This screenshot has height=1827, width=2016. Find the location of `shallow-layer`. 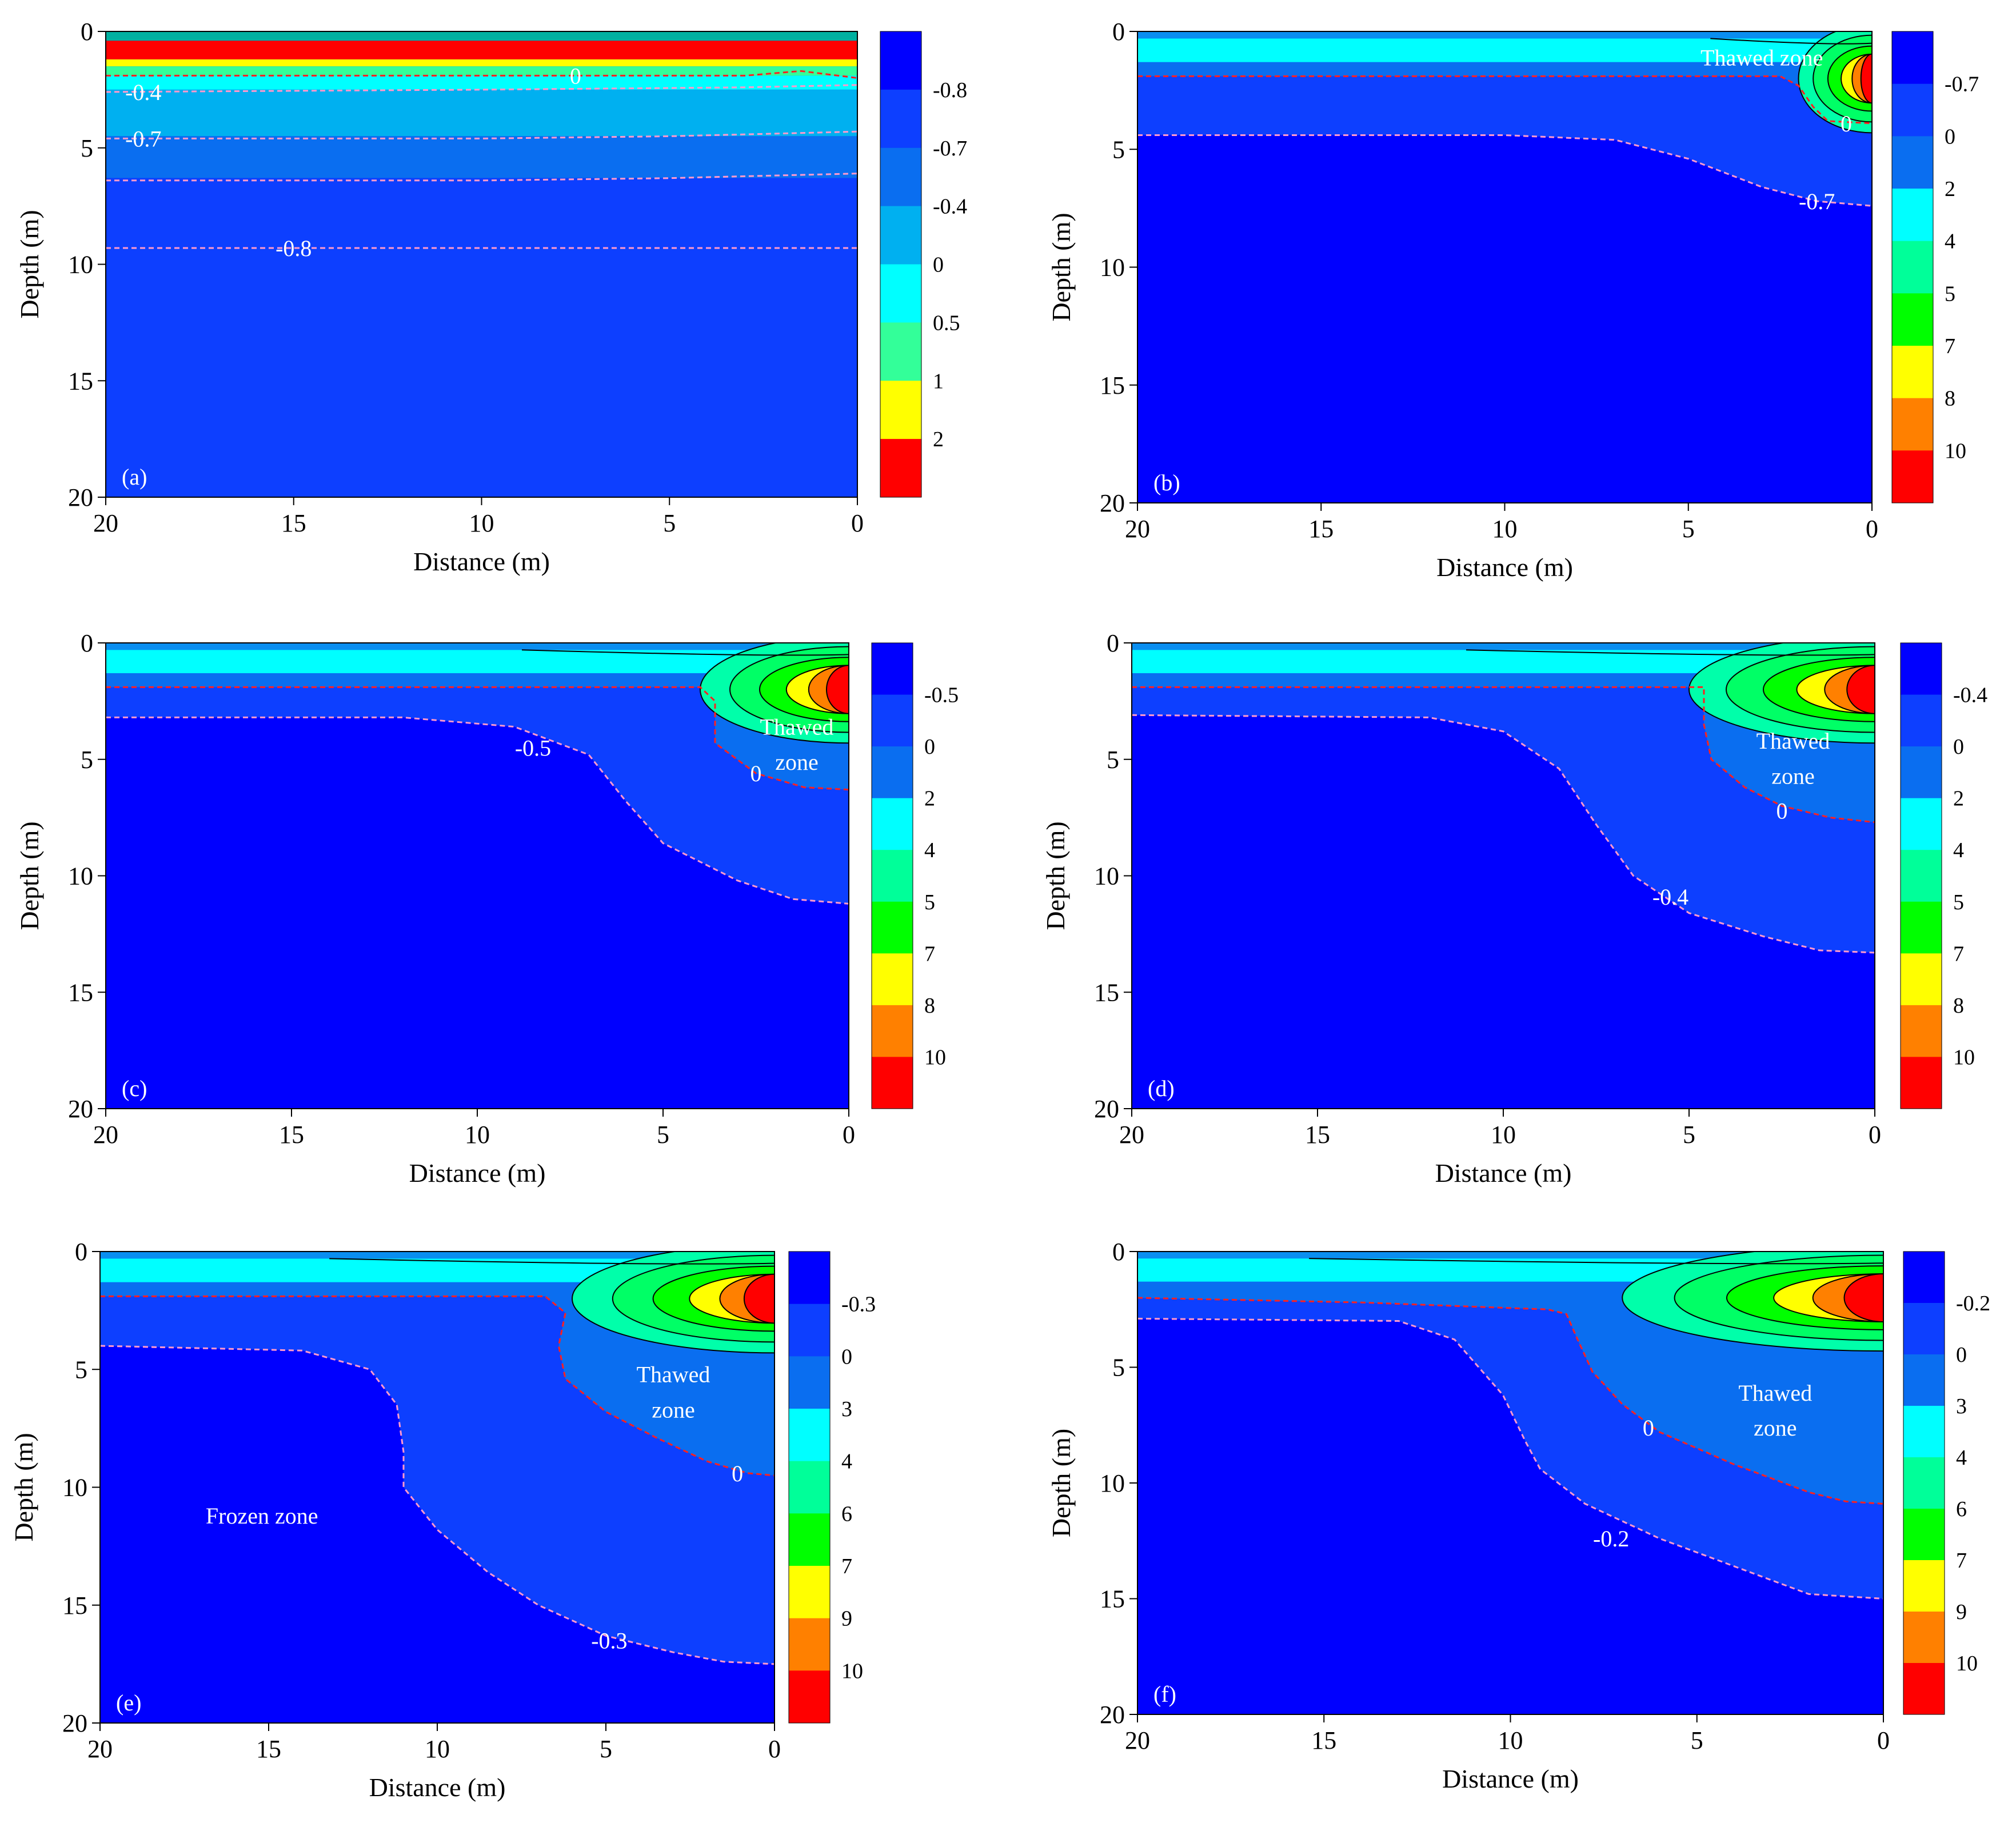

shallow-layer is located at coordinates (1504, 50).